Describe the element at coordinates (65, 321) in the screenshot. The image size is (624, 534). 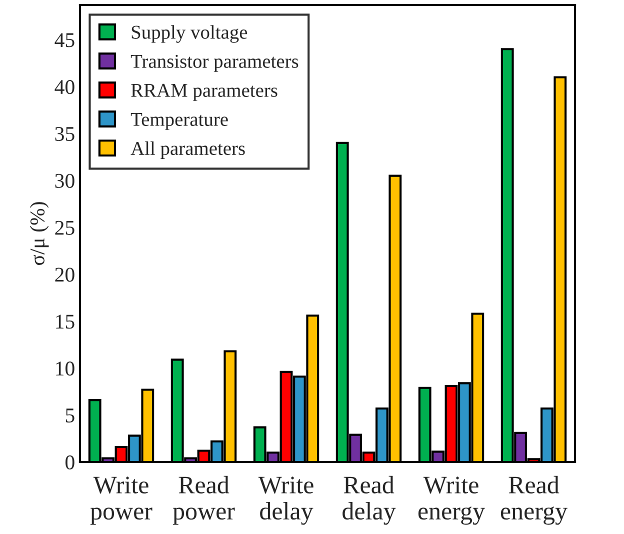
I see `y-tick-label: 15` at that location.